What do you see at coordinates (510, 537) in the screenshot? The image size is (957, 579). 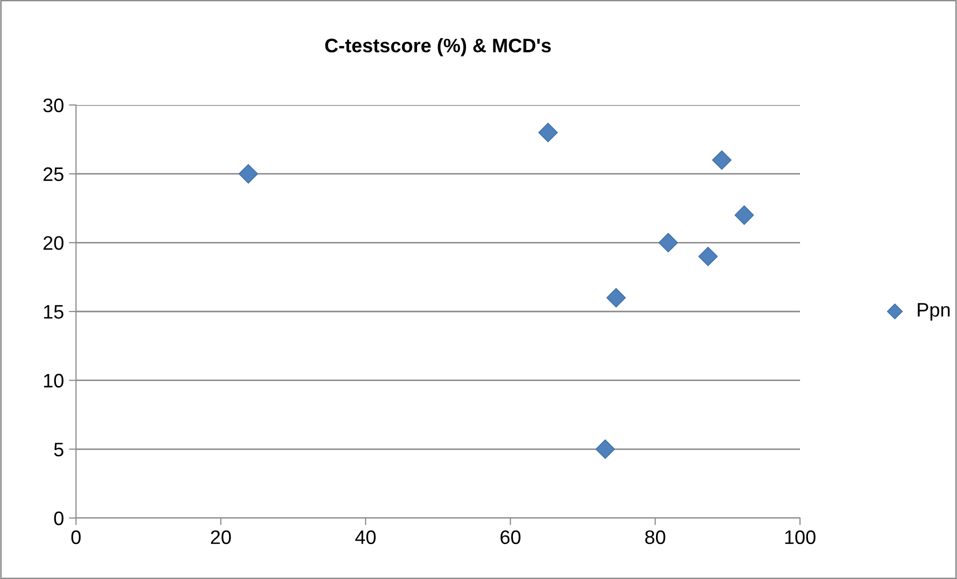 I see `x-tick-label: 60` at bounding box center [510, 537].